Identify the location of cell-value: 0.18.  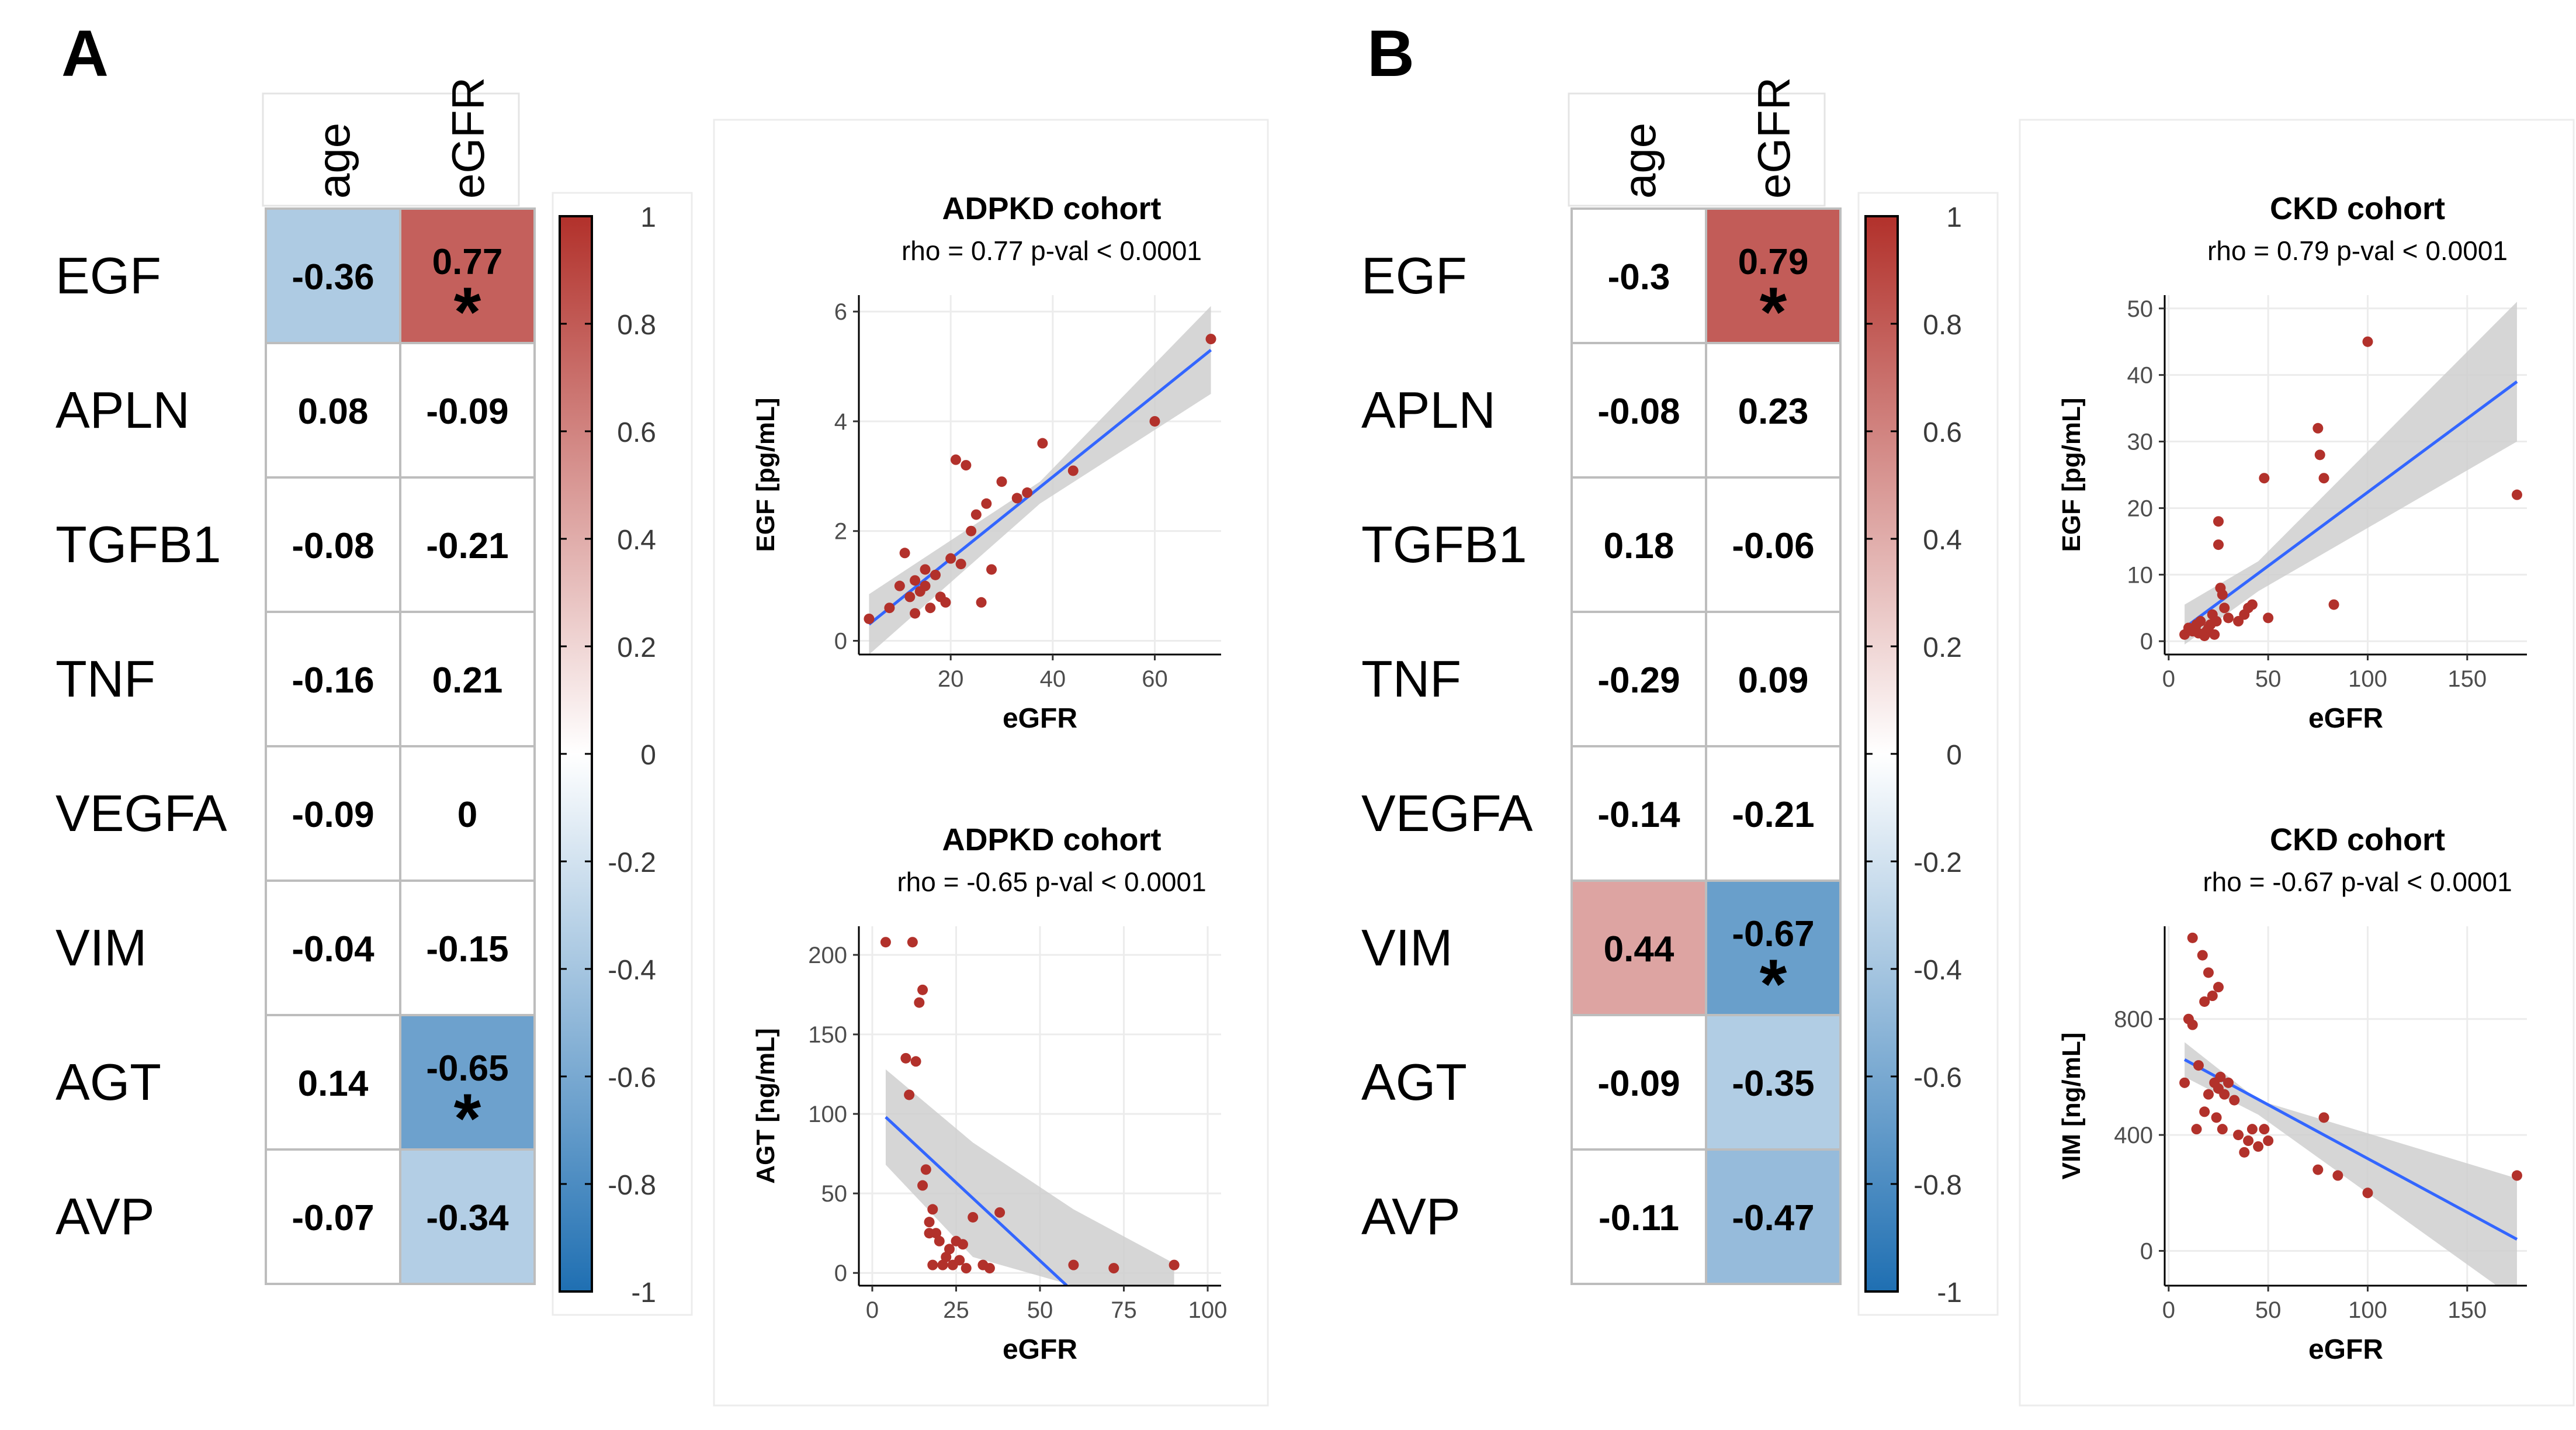
(1639, 546).